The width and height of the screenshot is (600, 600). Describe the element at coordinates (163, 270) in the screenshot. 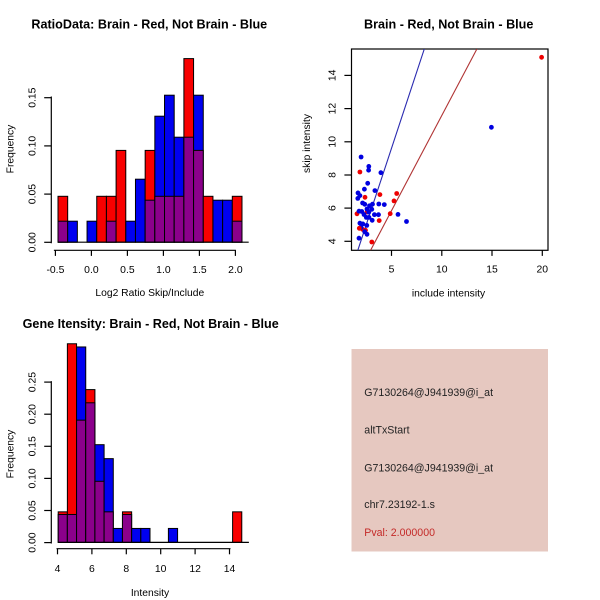

I see `svg-text: 1.0` at that location.